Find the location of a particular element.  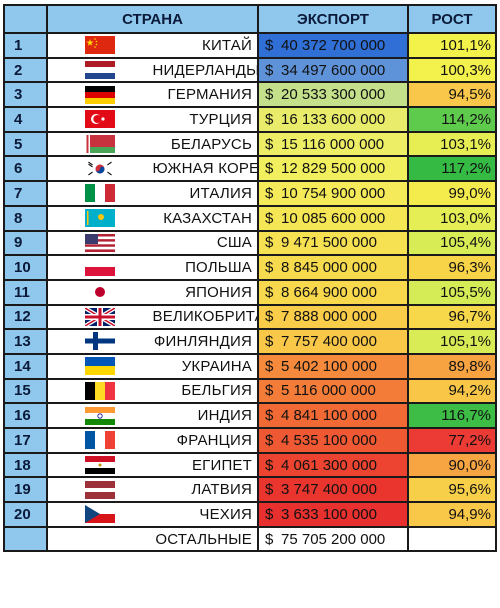

header-growth: РОСТ is located at coordinates (452, 19).